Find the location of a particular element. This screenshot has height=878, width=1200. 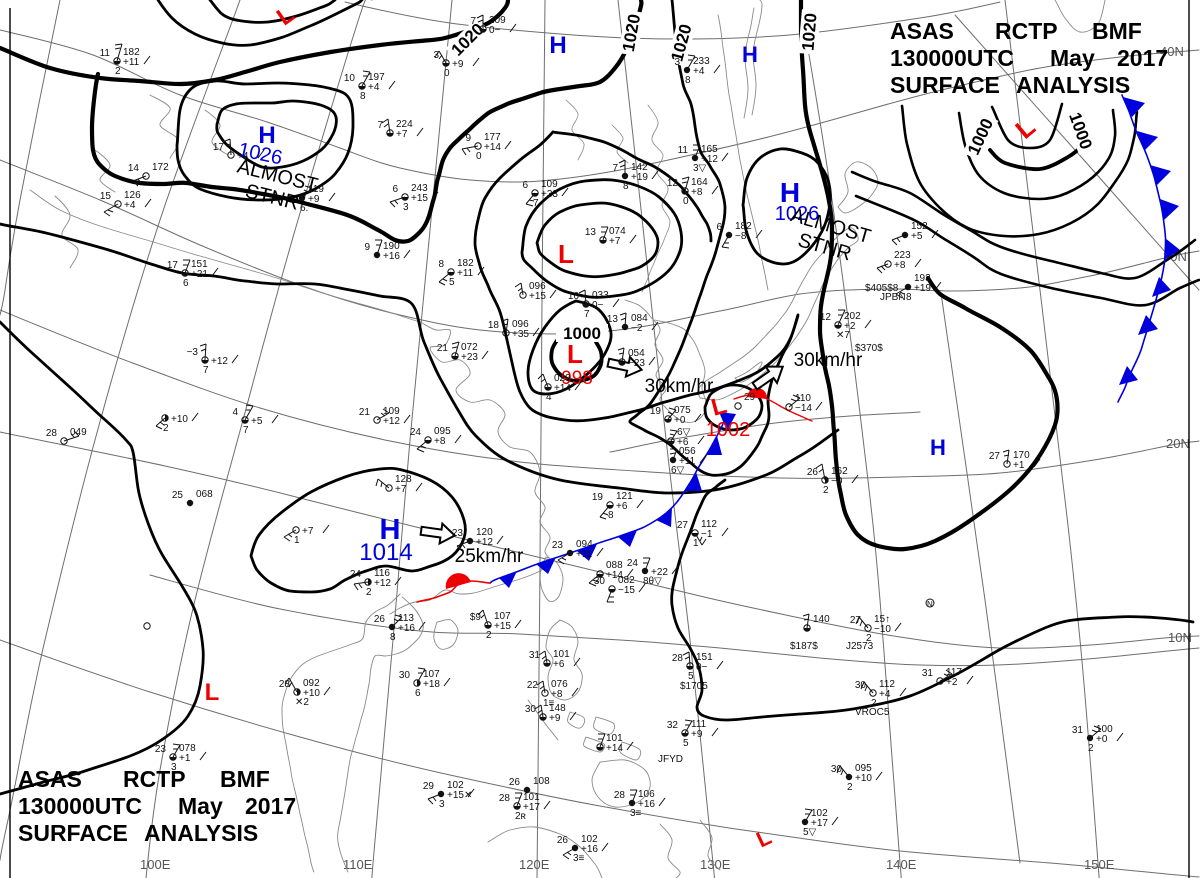

svg-text: 112 is located at coordinates (709, 524).